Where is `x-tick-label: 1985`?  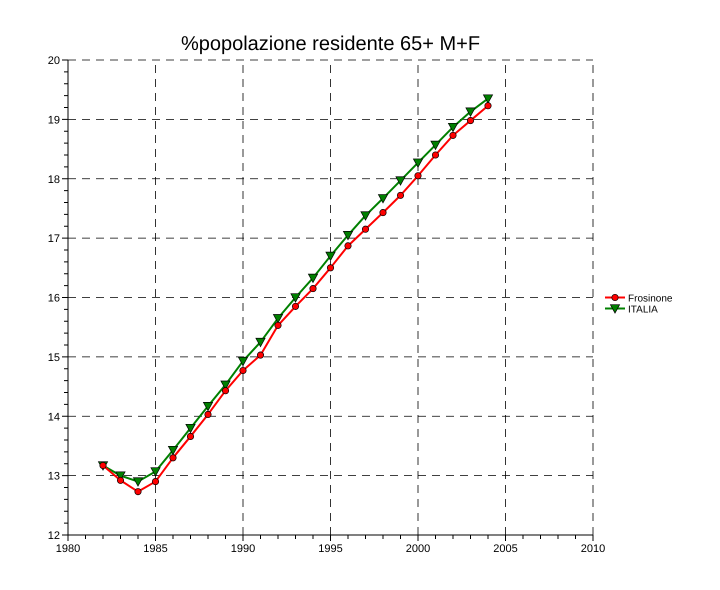
x-tick-label: 1985 is located at coordinates (155, 549).